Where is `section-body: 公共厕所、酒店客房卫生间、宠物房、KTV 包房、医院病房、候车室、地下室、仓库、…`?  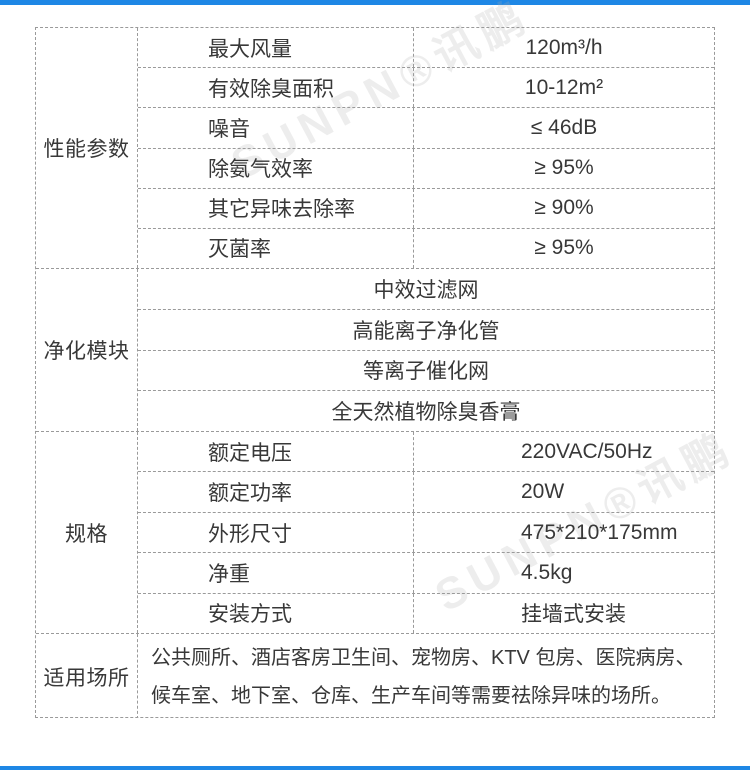
section-body: 公共厕所、酒店客房卫生间、宠物房、KTV 包房、医院病房、候车室、地下室、仓库、… is located at coordinates (426, 675).